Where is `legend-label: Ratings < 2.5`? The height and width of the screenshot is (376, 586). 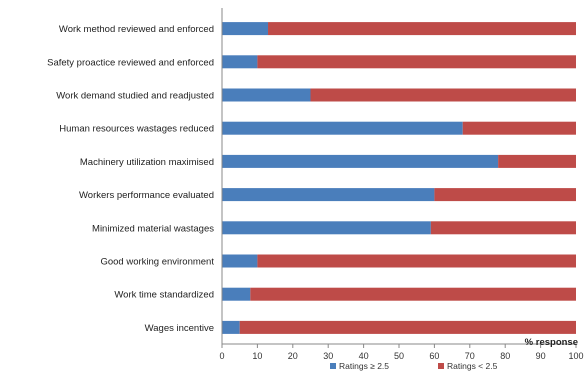
legend-label: Ratings < 2.5 is located at coordinates (472, 366).